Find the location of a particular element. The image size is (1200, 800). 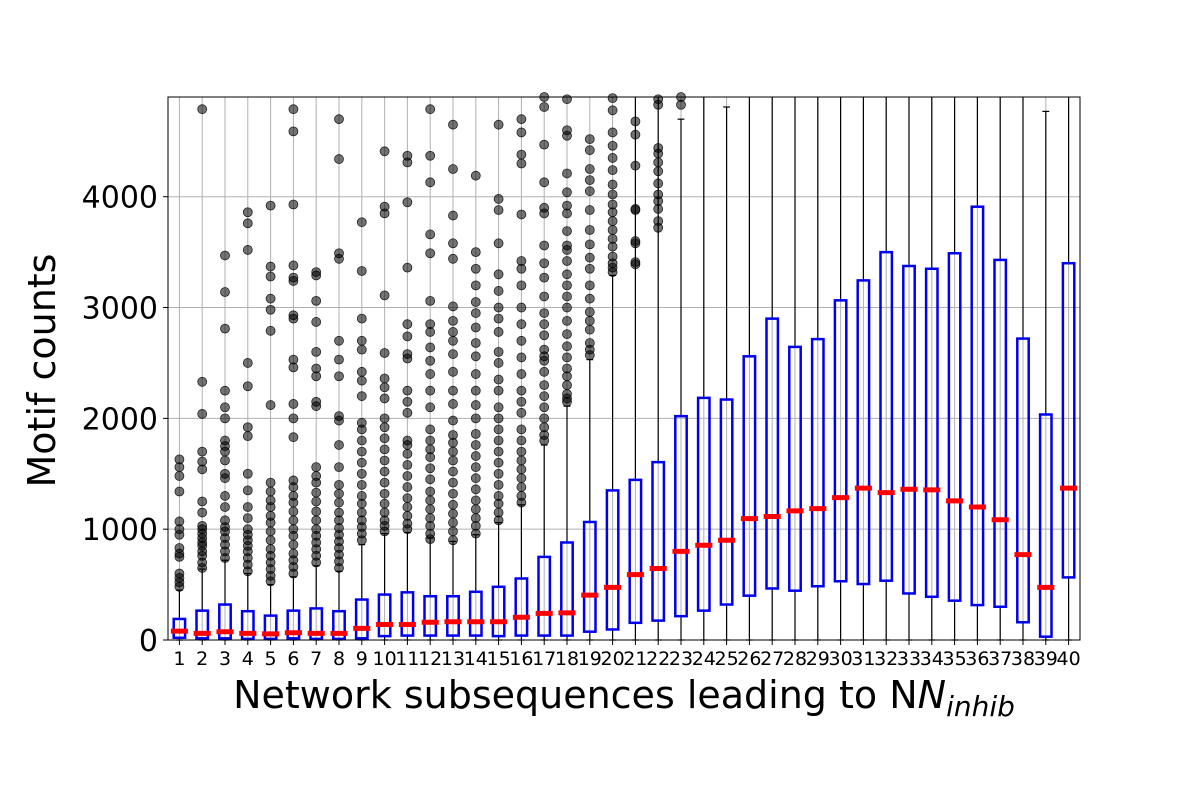

x-tick-label: 8 is located at coordinates (339, 659).